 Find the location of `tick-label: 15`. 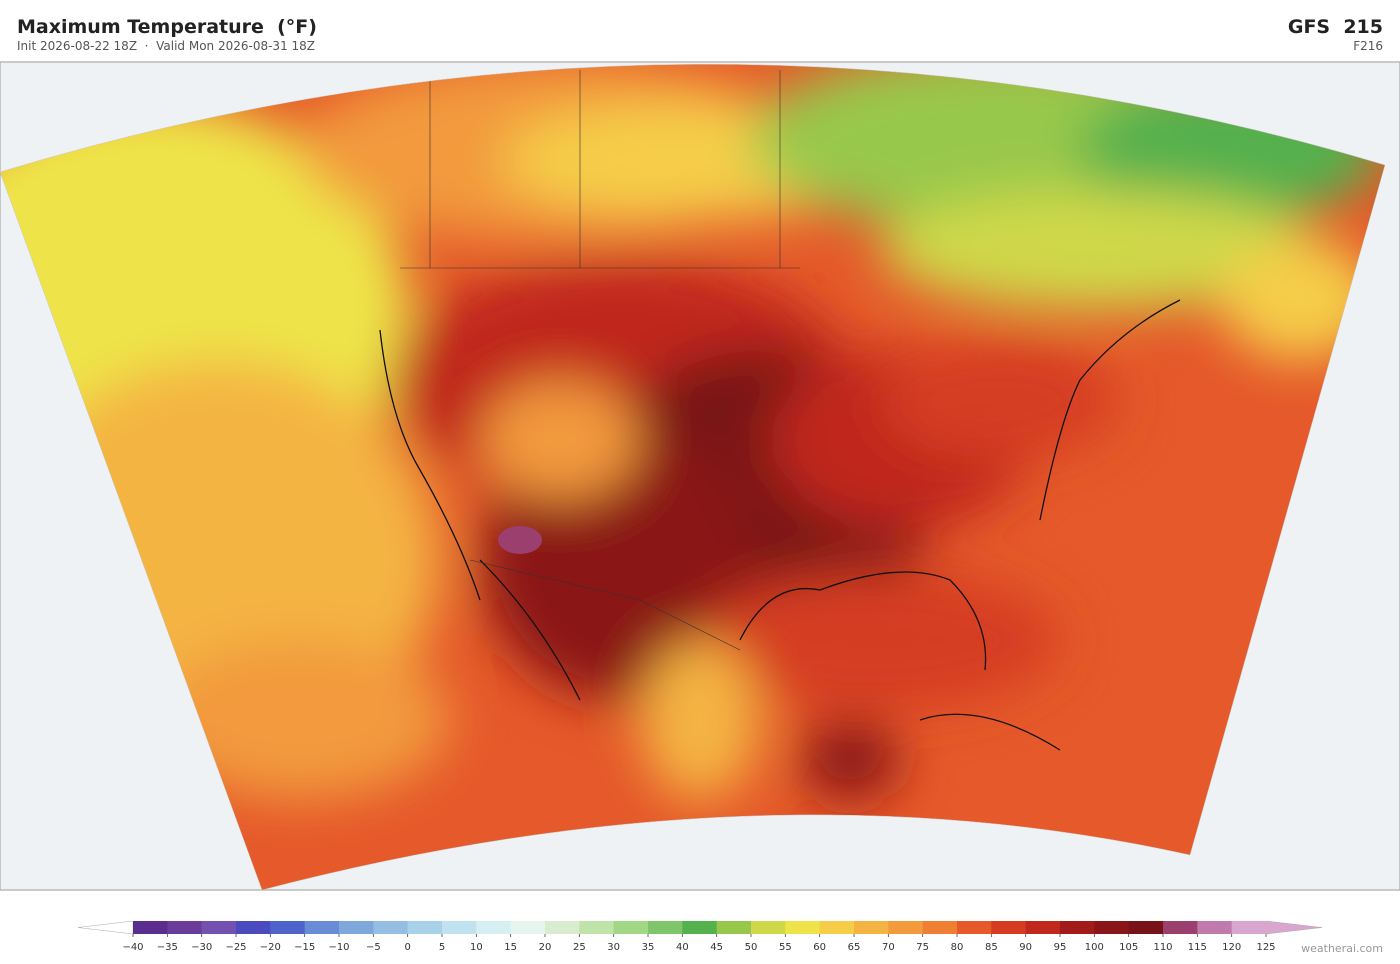

tick-label: 15 is located at coordinates (510, 947).